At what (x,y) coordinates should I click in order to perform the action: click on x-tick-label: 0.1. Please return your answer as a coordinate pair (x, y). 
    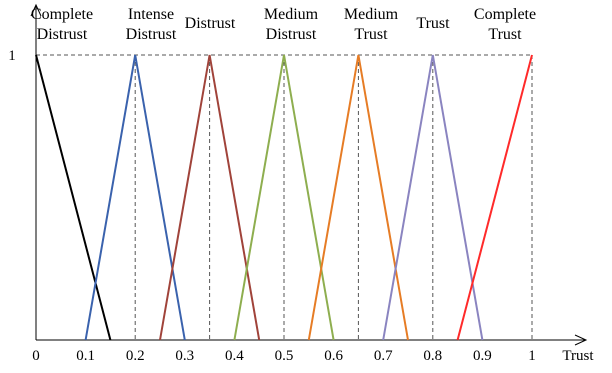
    Looking at the image, I should click on (85, 356).